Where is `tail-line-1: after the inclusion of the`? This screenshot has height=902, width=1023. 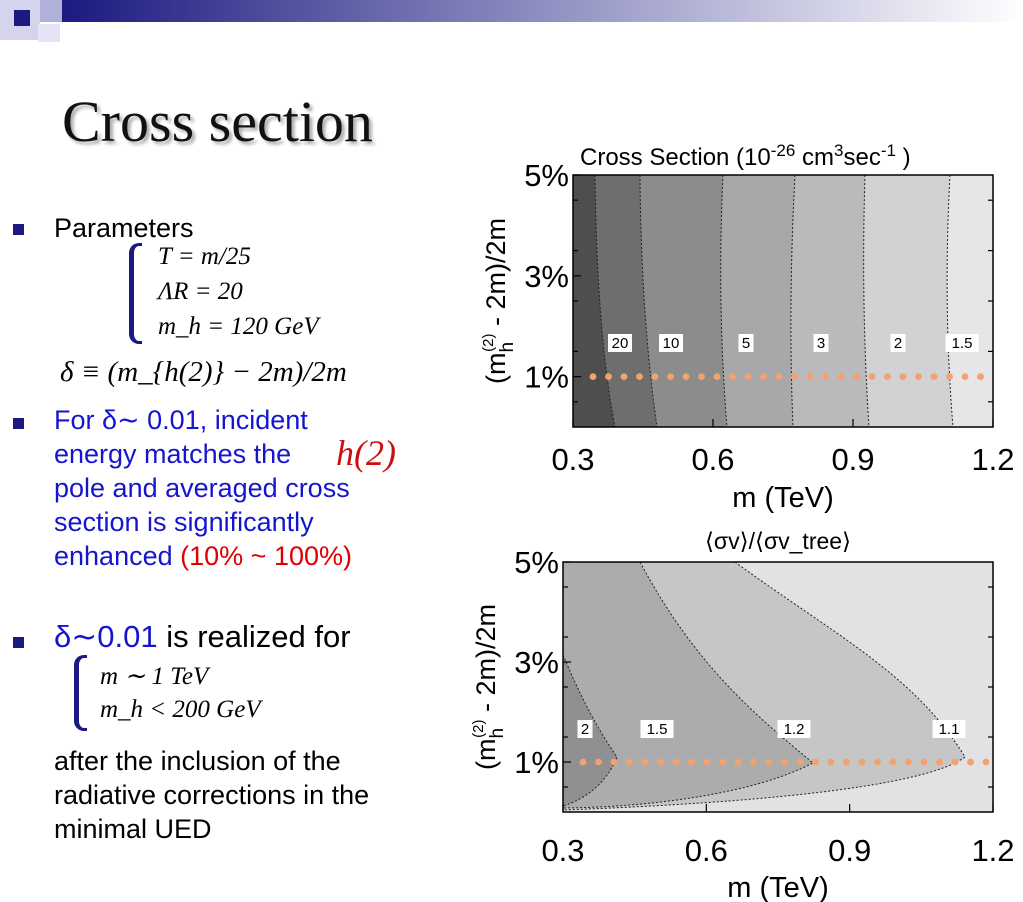 tail-line-1: after the inclusion of the is located at coordinates (197, 761).